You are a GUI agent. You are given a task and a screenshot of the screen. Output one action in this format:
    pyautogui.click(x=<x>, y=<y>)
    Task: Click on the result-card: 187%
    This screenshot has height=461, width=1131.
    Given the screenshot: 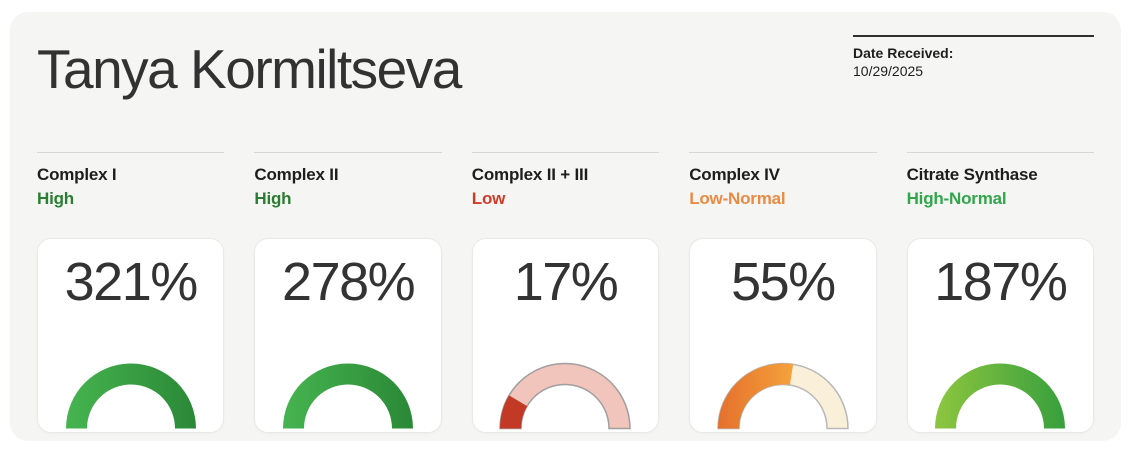 What is the action you would take?
    pyautogui.click(x=1000, y=335)
    